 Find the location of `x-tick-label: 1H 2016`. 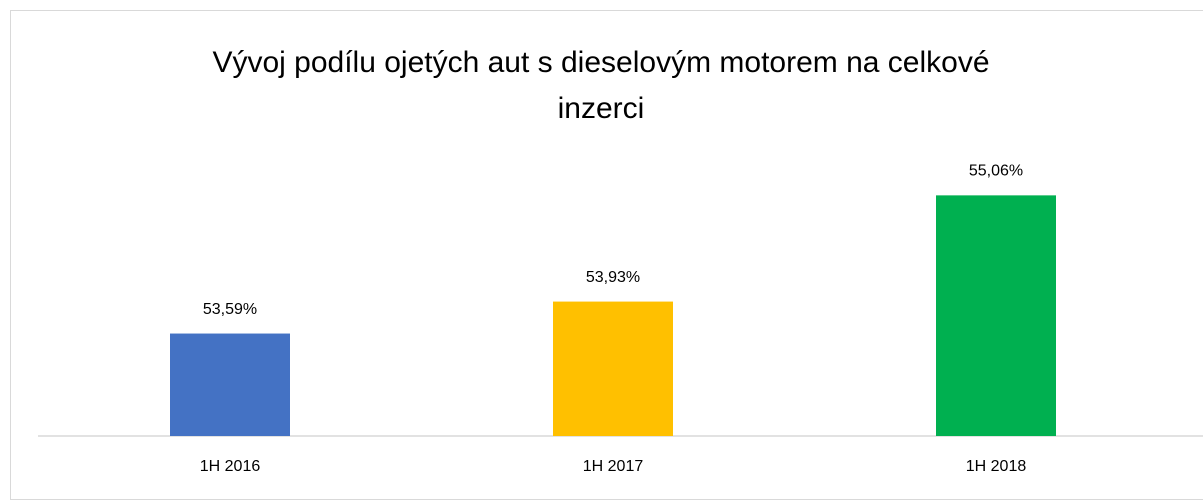

x-tick-label: 1H 2016 is located at coordinates (230, 466).